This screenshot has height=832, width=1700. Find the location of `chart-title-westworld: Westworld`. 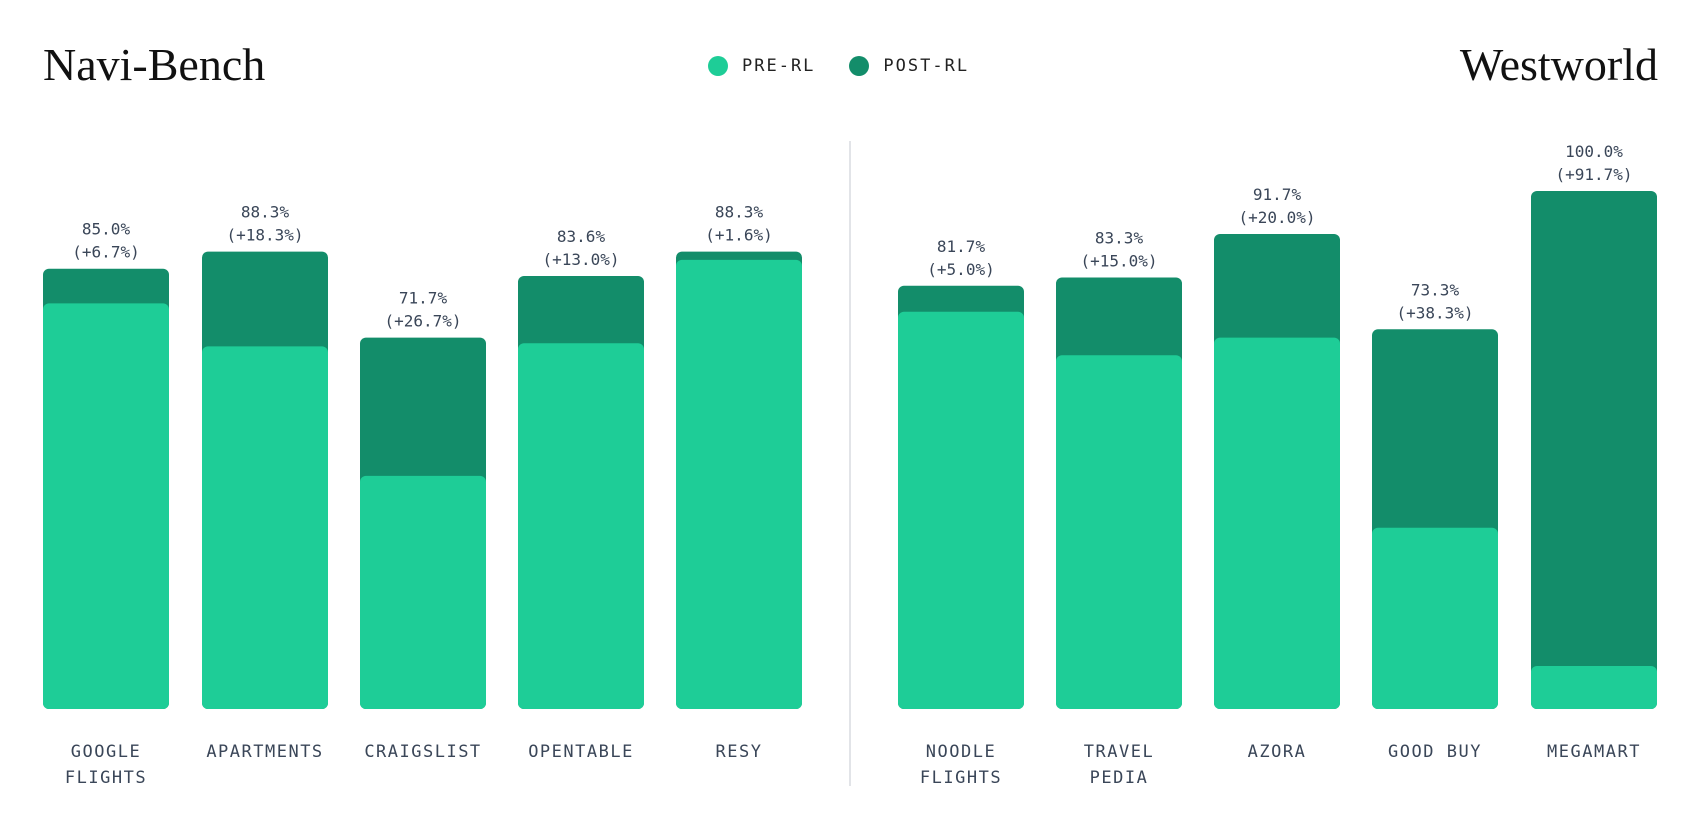

chart-title-westworld: Westworld is located at coordinates (1558, 64).